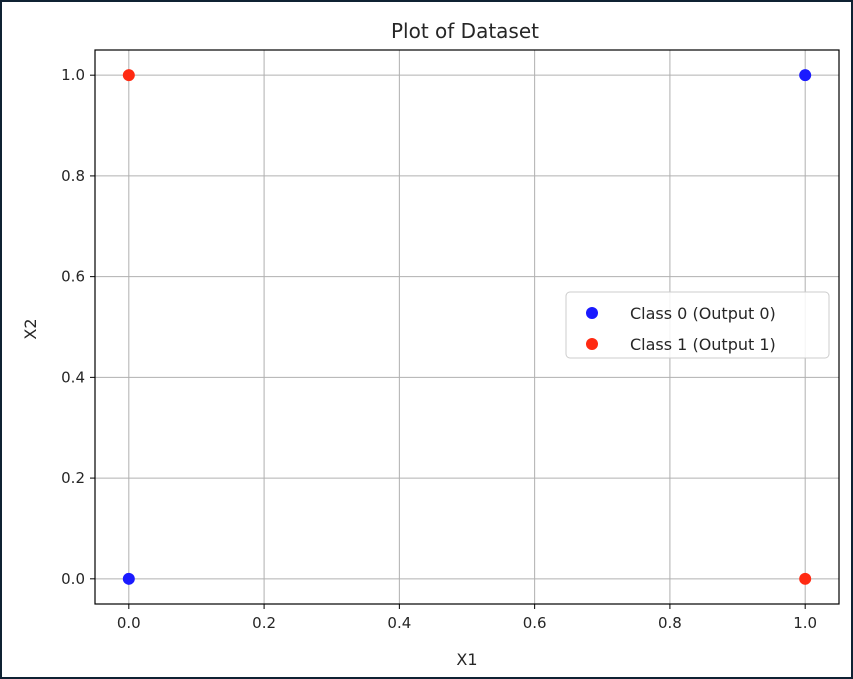  I want to click on x-axis-label: X1, so click(466, 659).